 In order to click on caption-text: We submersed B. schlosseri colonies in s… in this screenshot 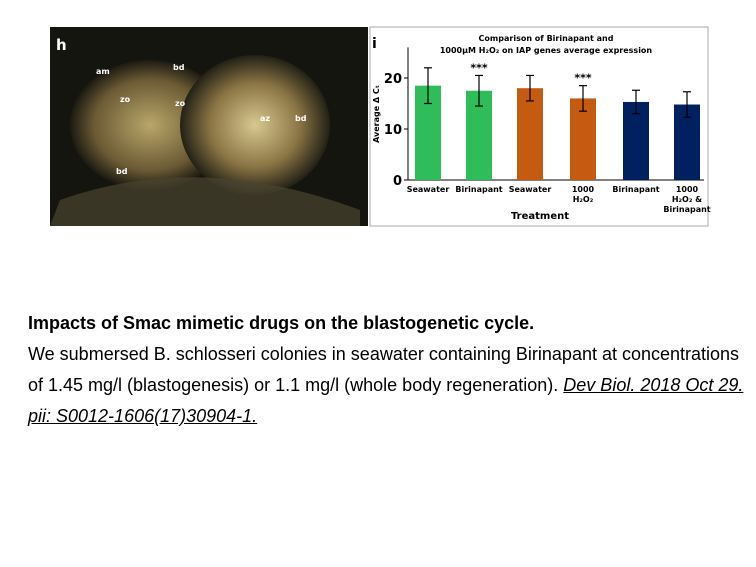, I will do `click(384, 369)`.